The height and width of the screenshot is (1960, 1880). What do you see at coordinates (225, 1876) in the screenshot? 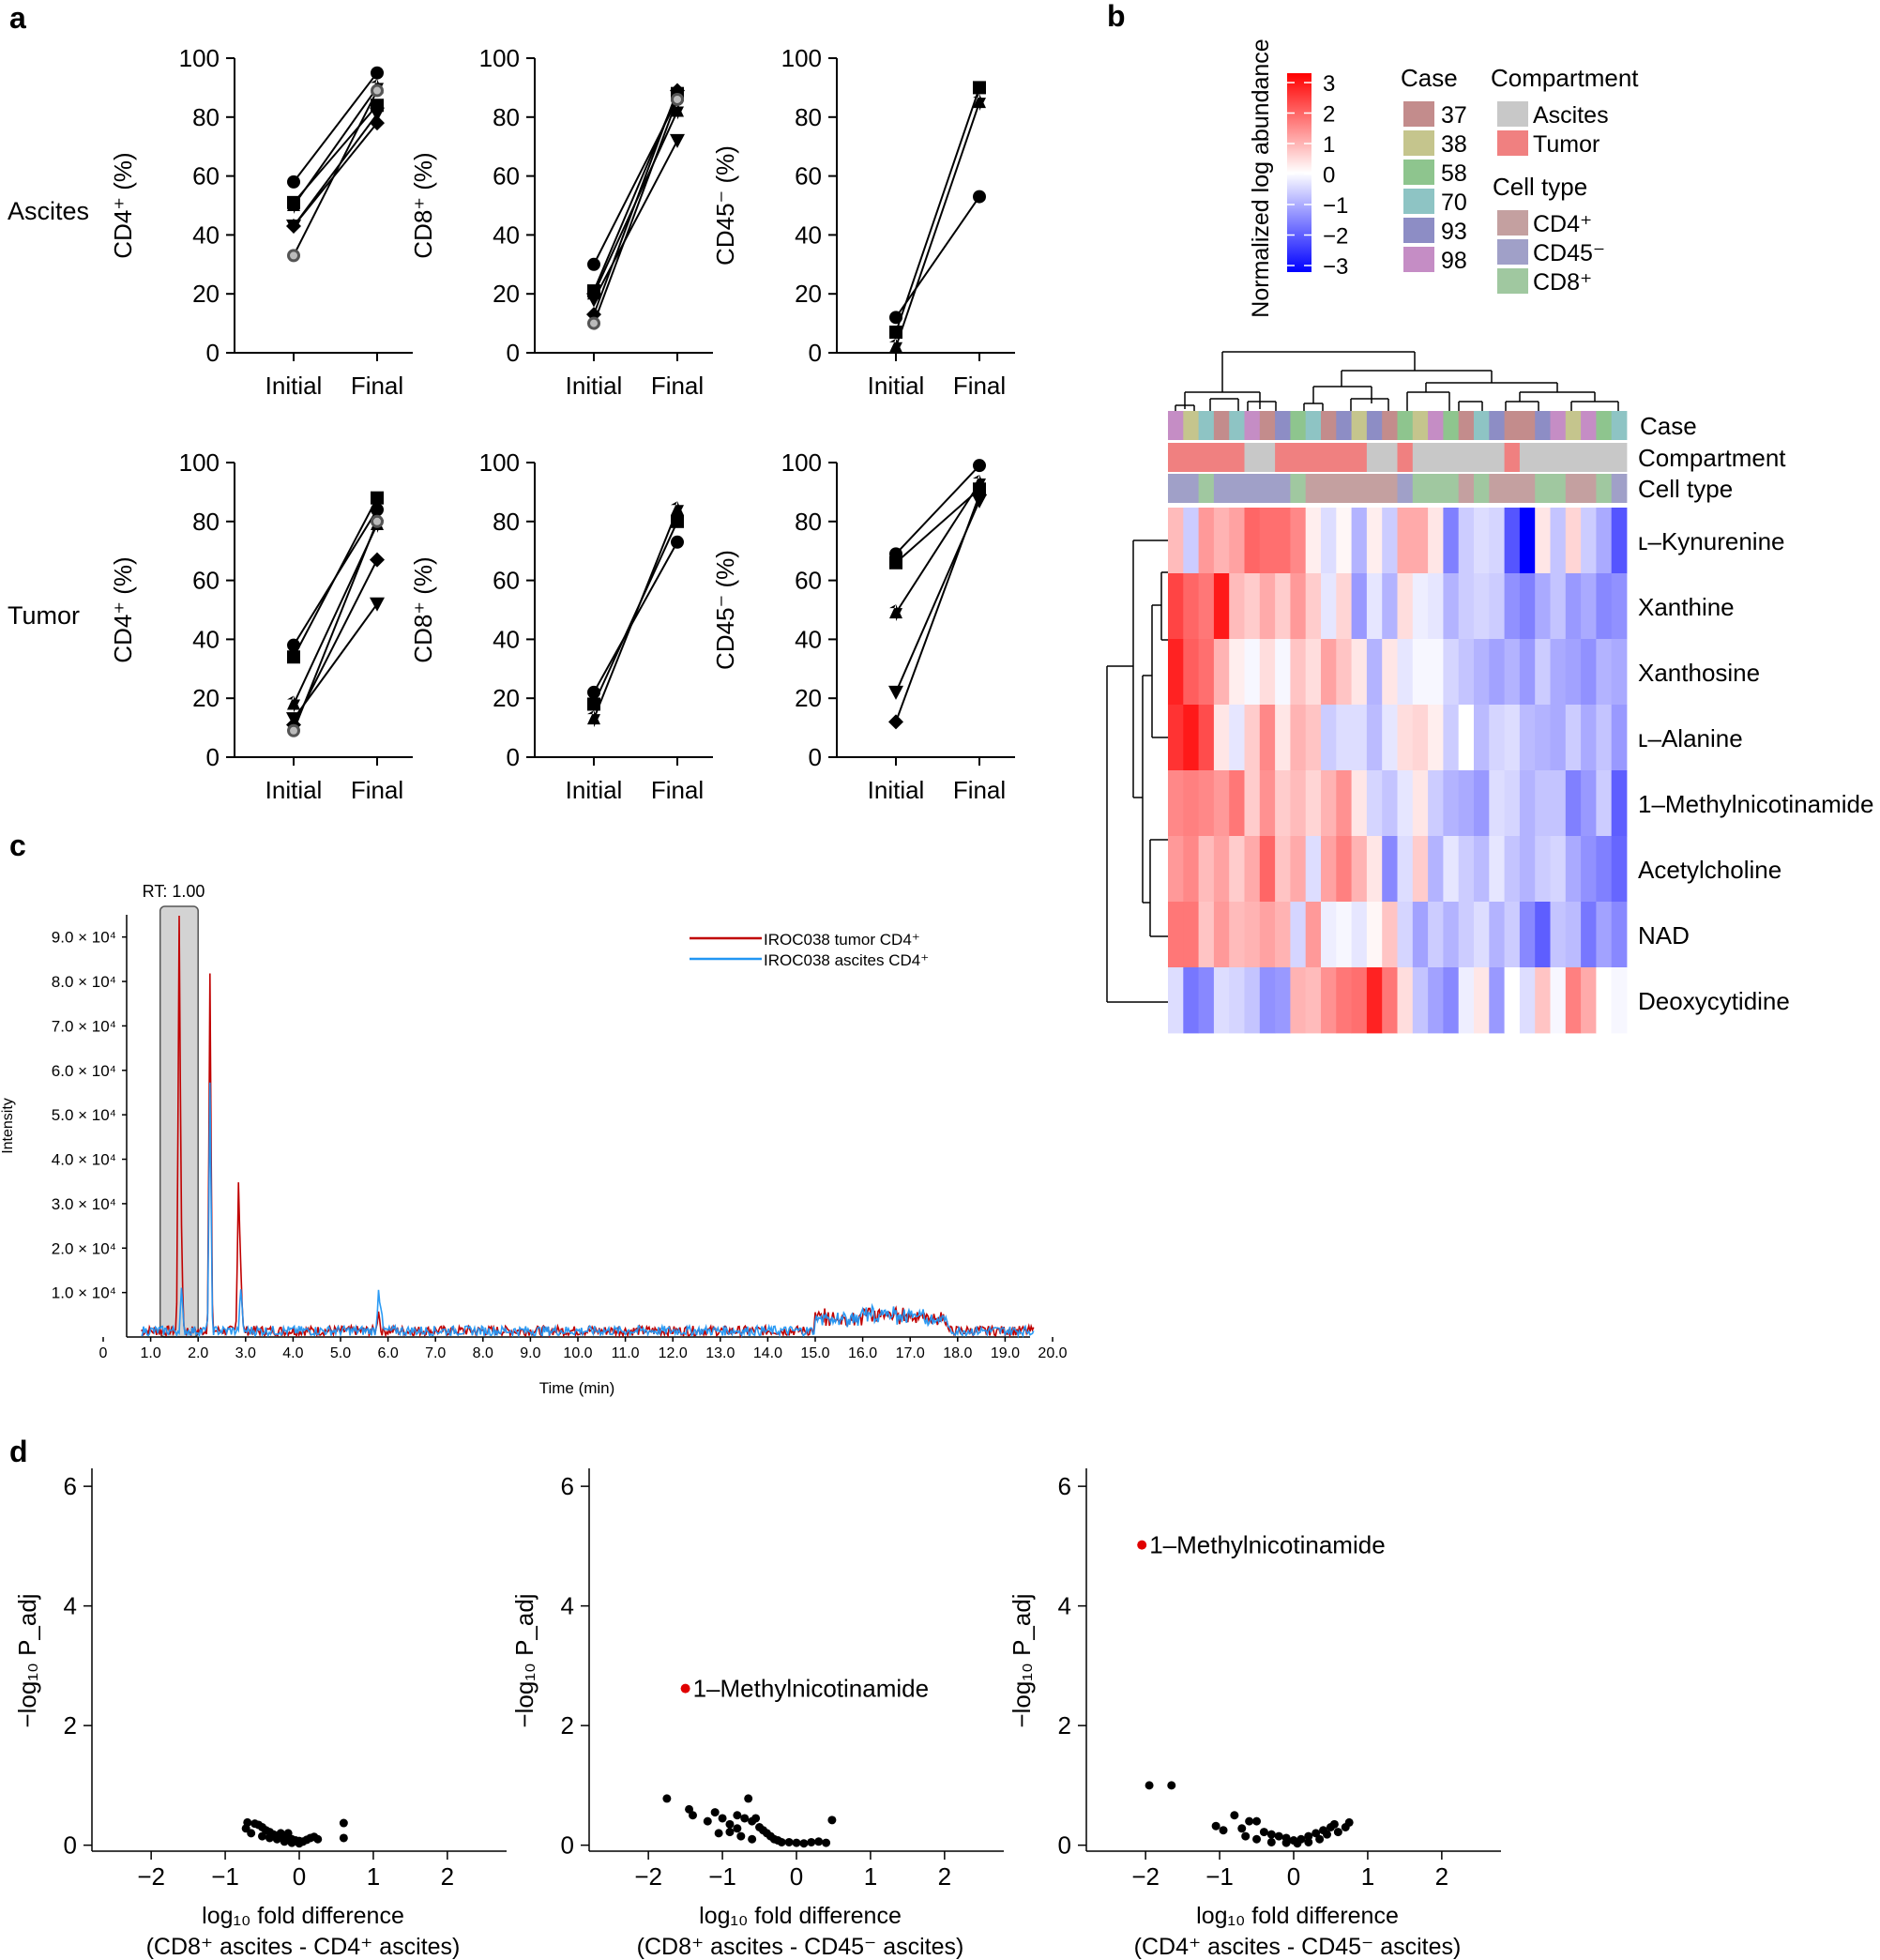
I see `x-tick-label: −1` at bounding box center [225, 1876].